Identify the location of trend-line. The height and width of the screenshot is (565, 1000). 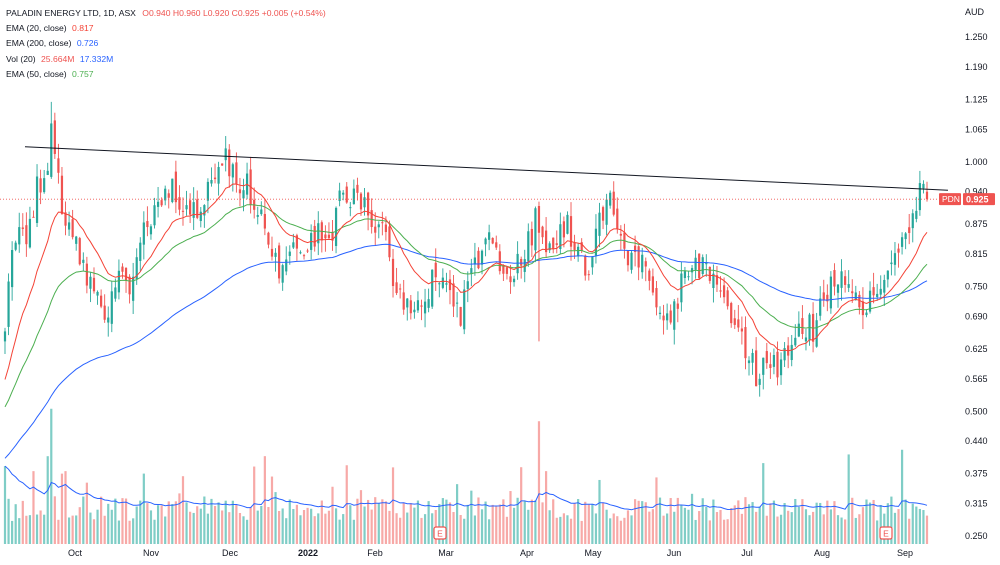
(486, 168).